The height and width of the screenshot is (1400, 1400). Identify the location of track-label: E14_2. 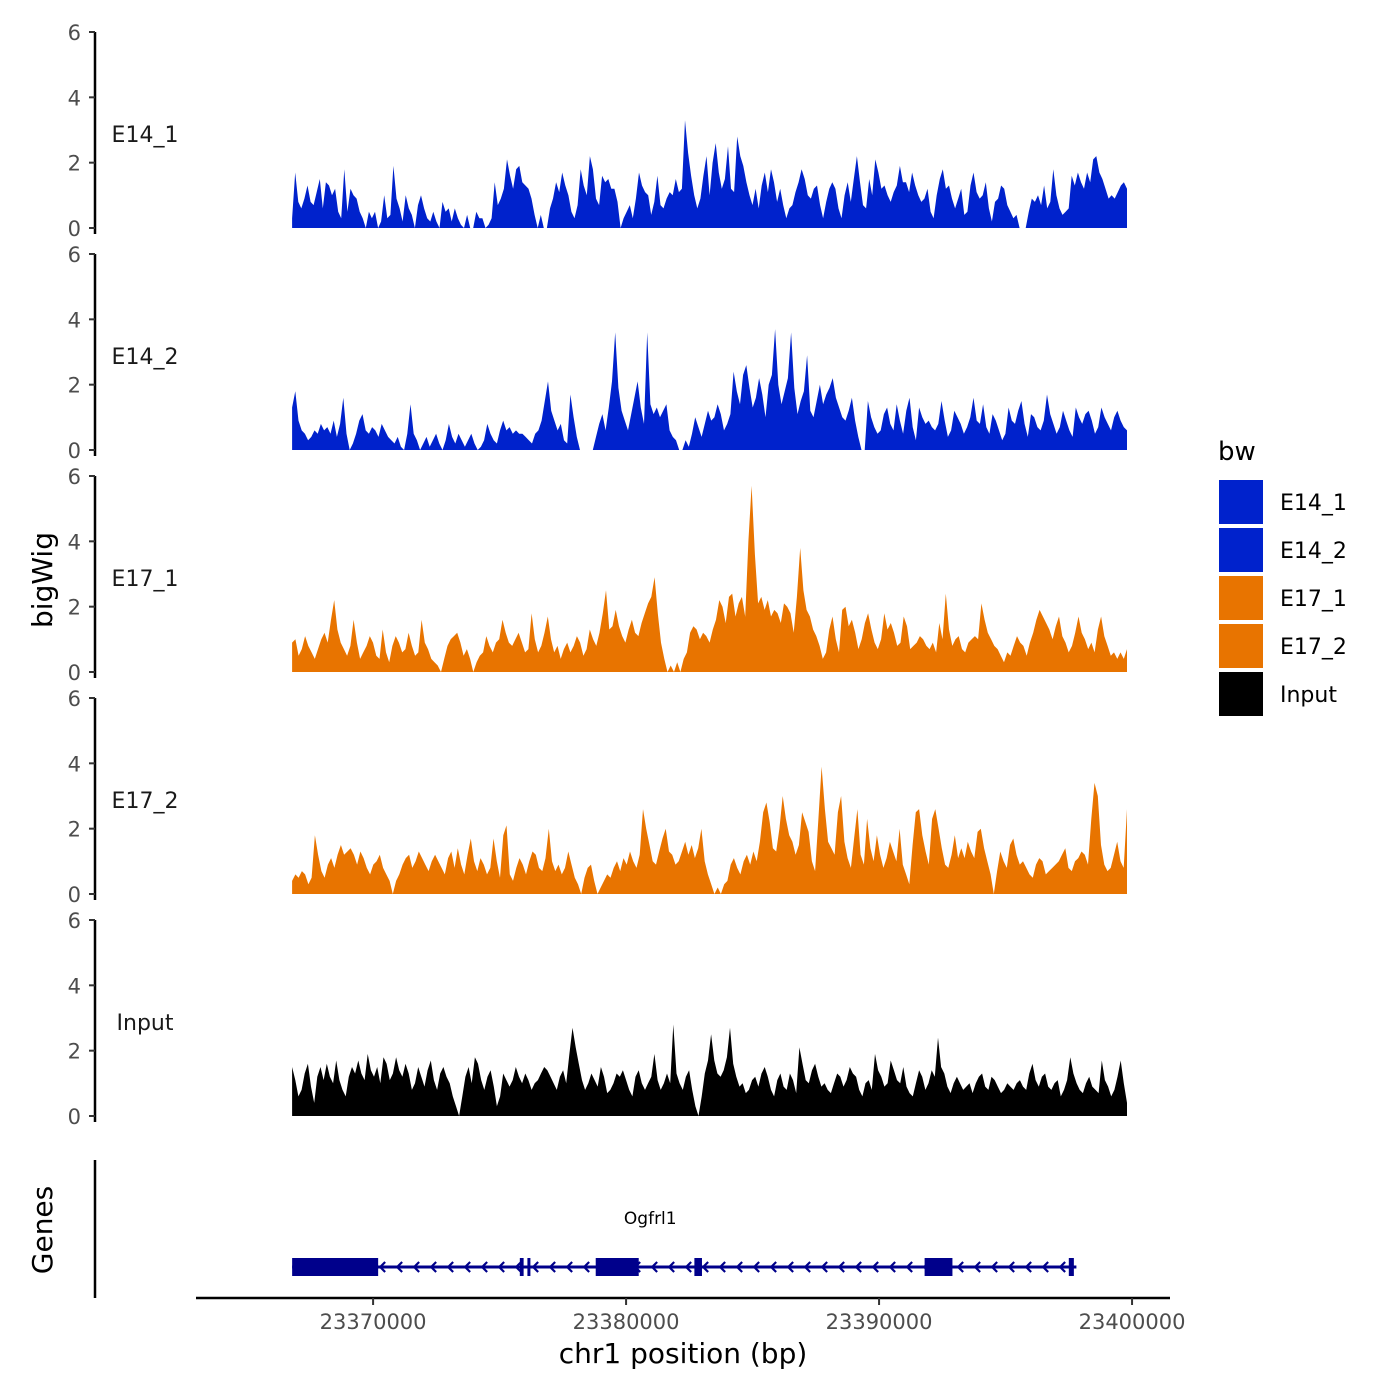
(145, 357).